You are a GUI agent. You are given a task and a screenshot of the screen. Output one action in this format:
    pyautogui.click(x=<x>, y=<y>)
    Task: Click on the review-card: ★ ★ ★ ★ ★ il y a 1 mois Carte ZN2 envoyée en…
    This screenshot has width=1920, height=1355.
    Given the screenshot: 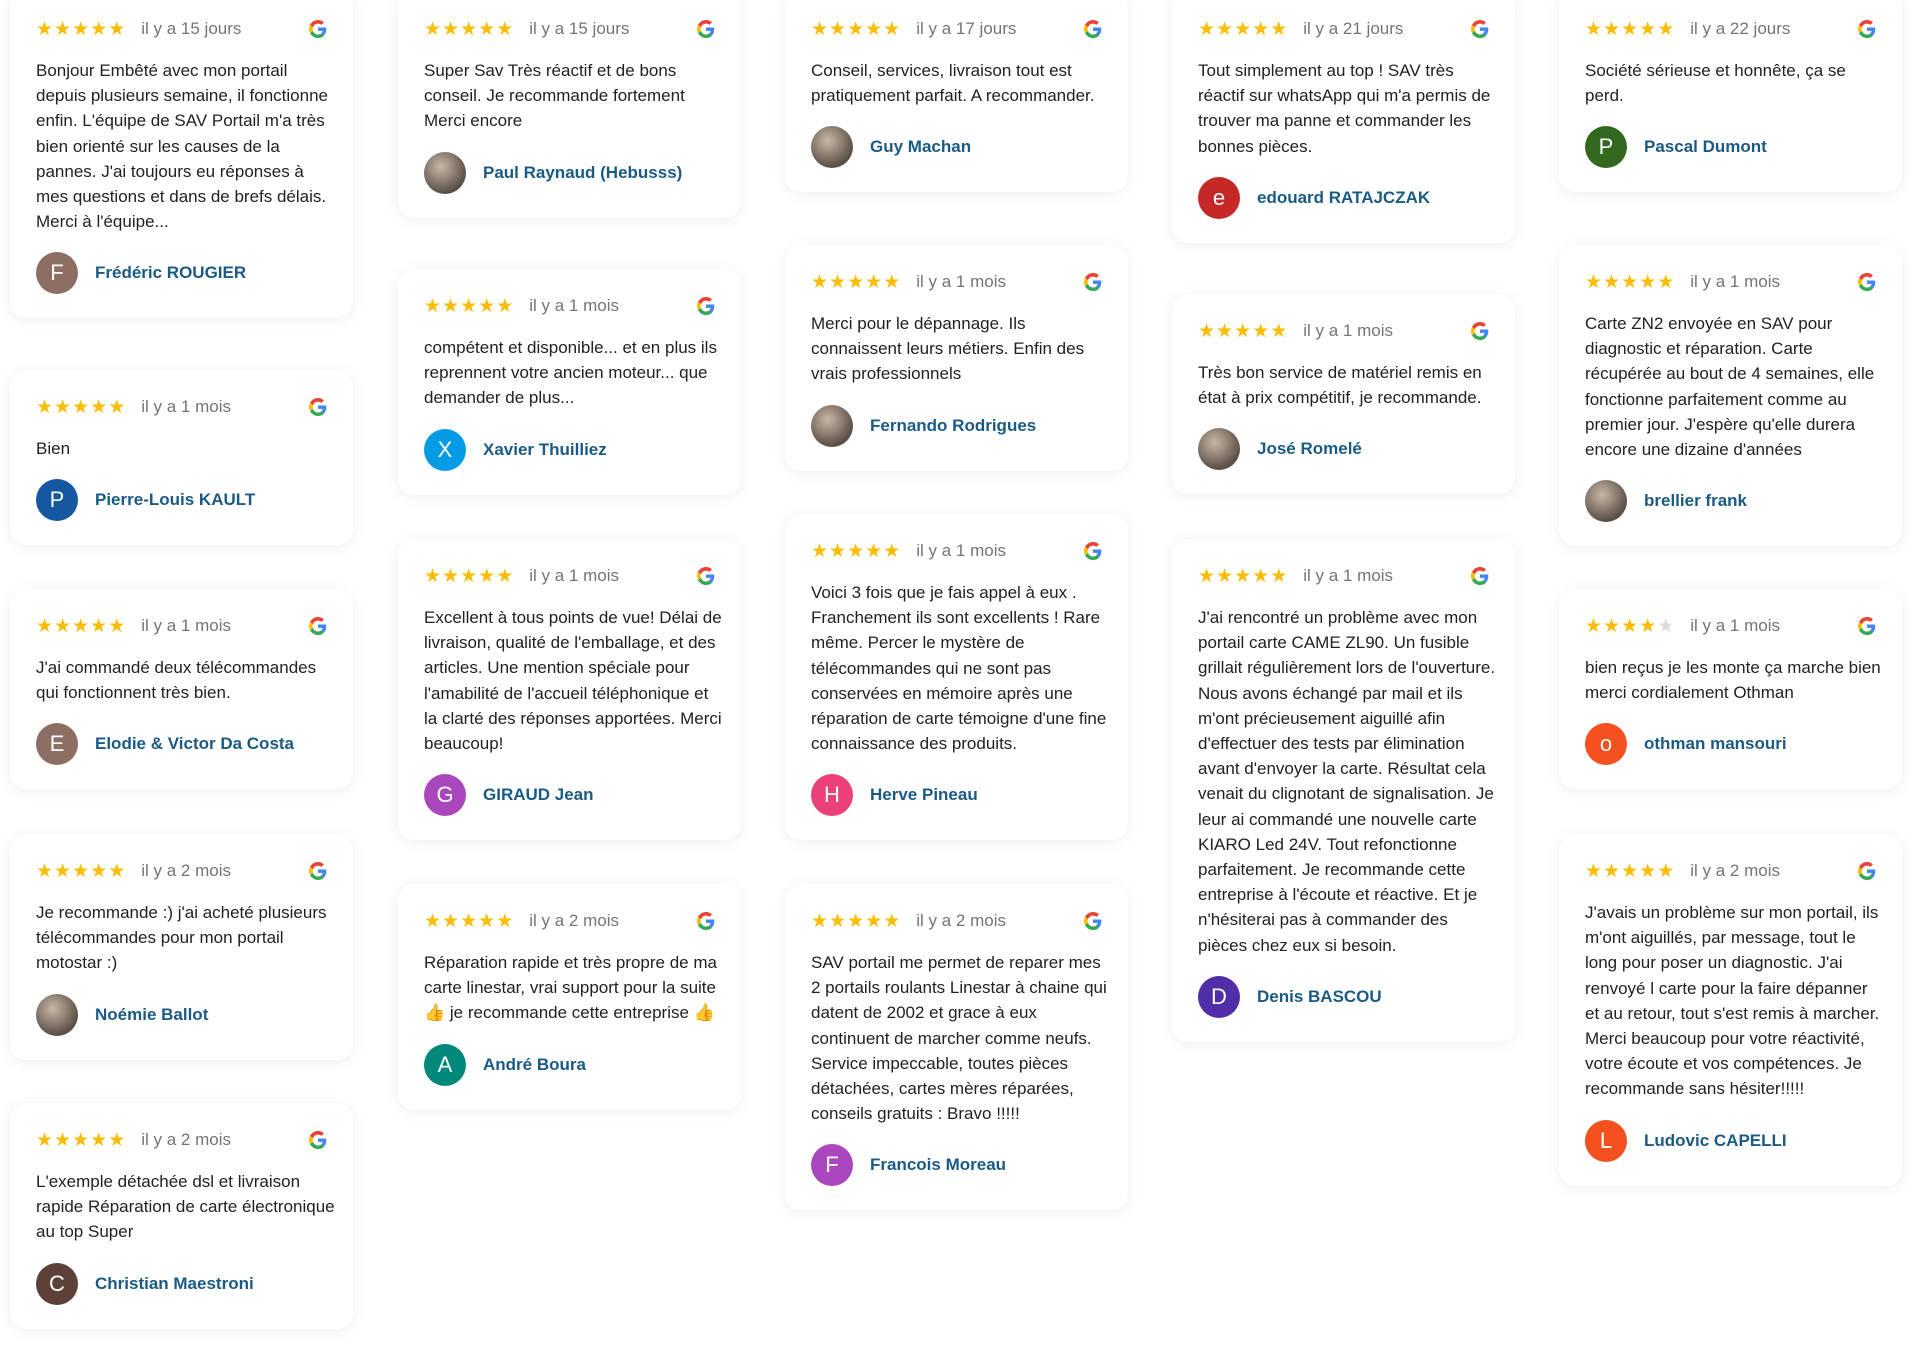 What is the action you would take?
    pyautogui.click(x=1730, y=396)
    